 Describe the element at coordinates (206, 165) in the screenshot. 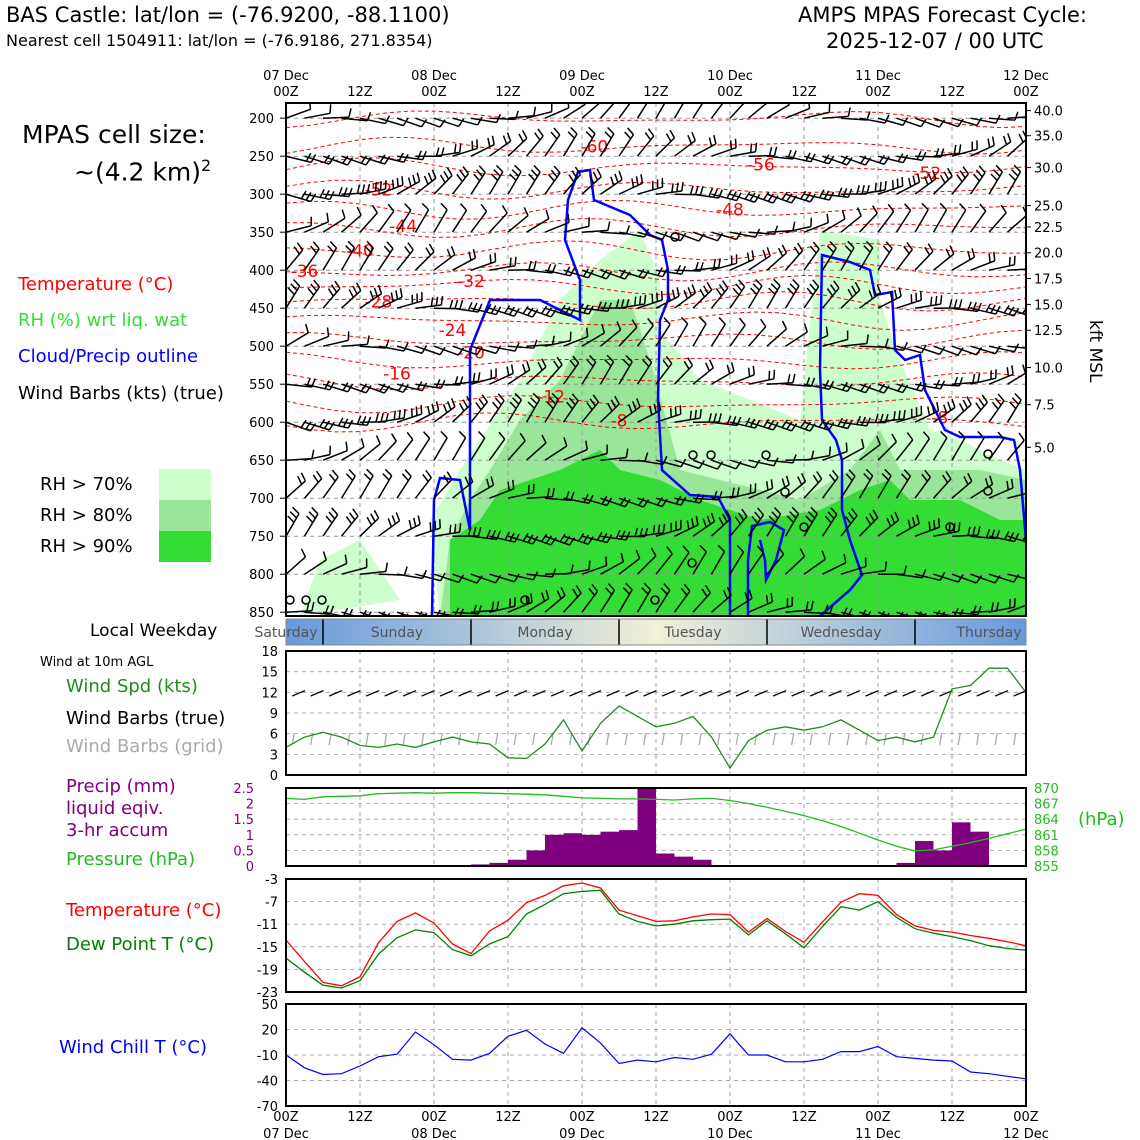

I see `cell-size-exponent: 2` at that location.